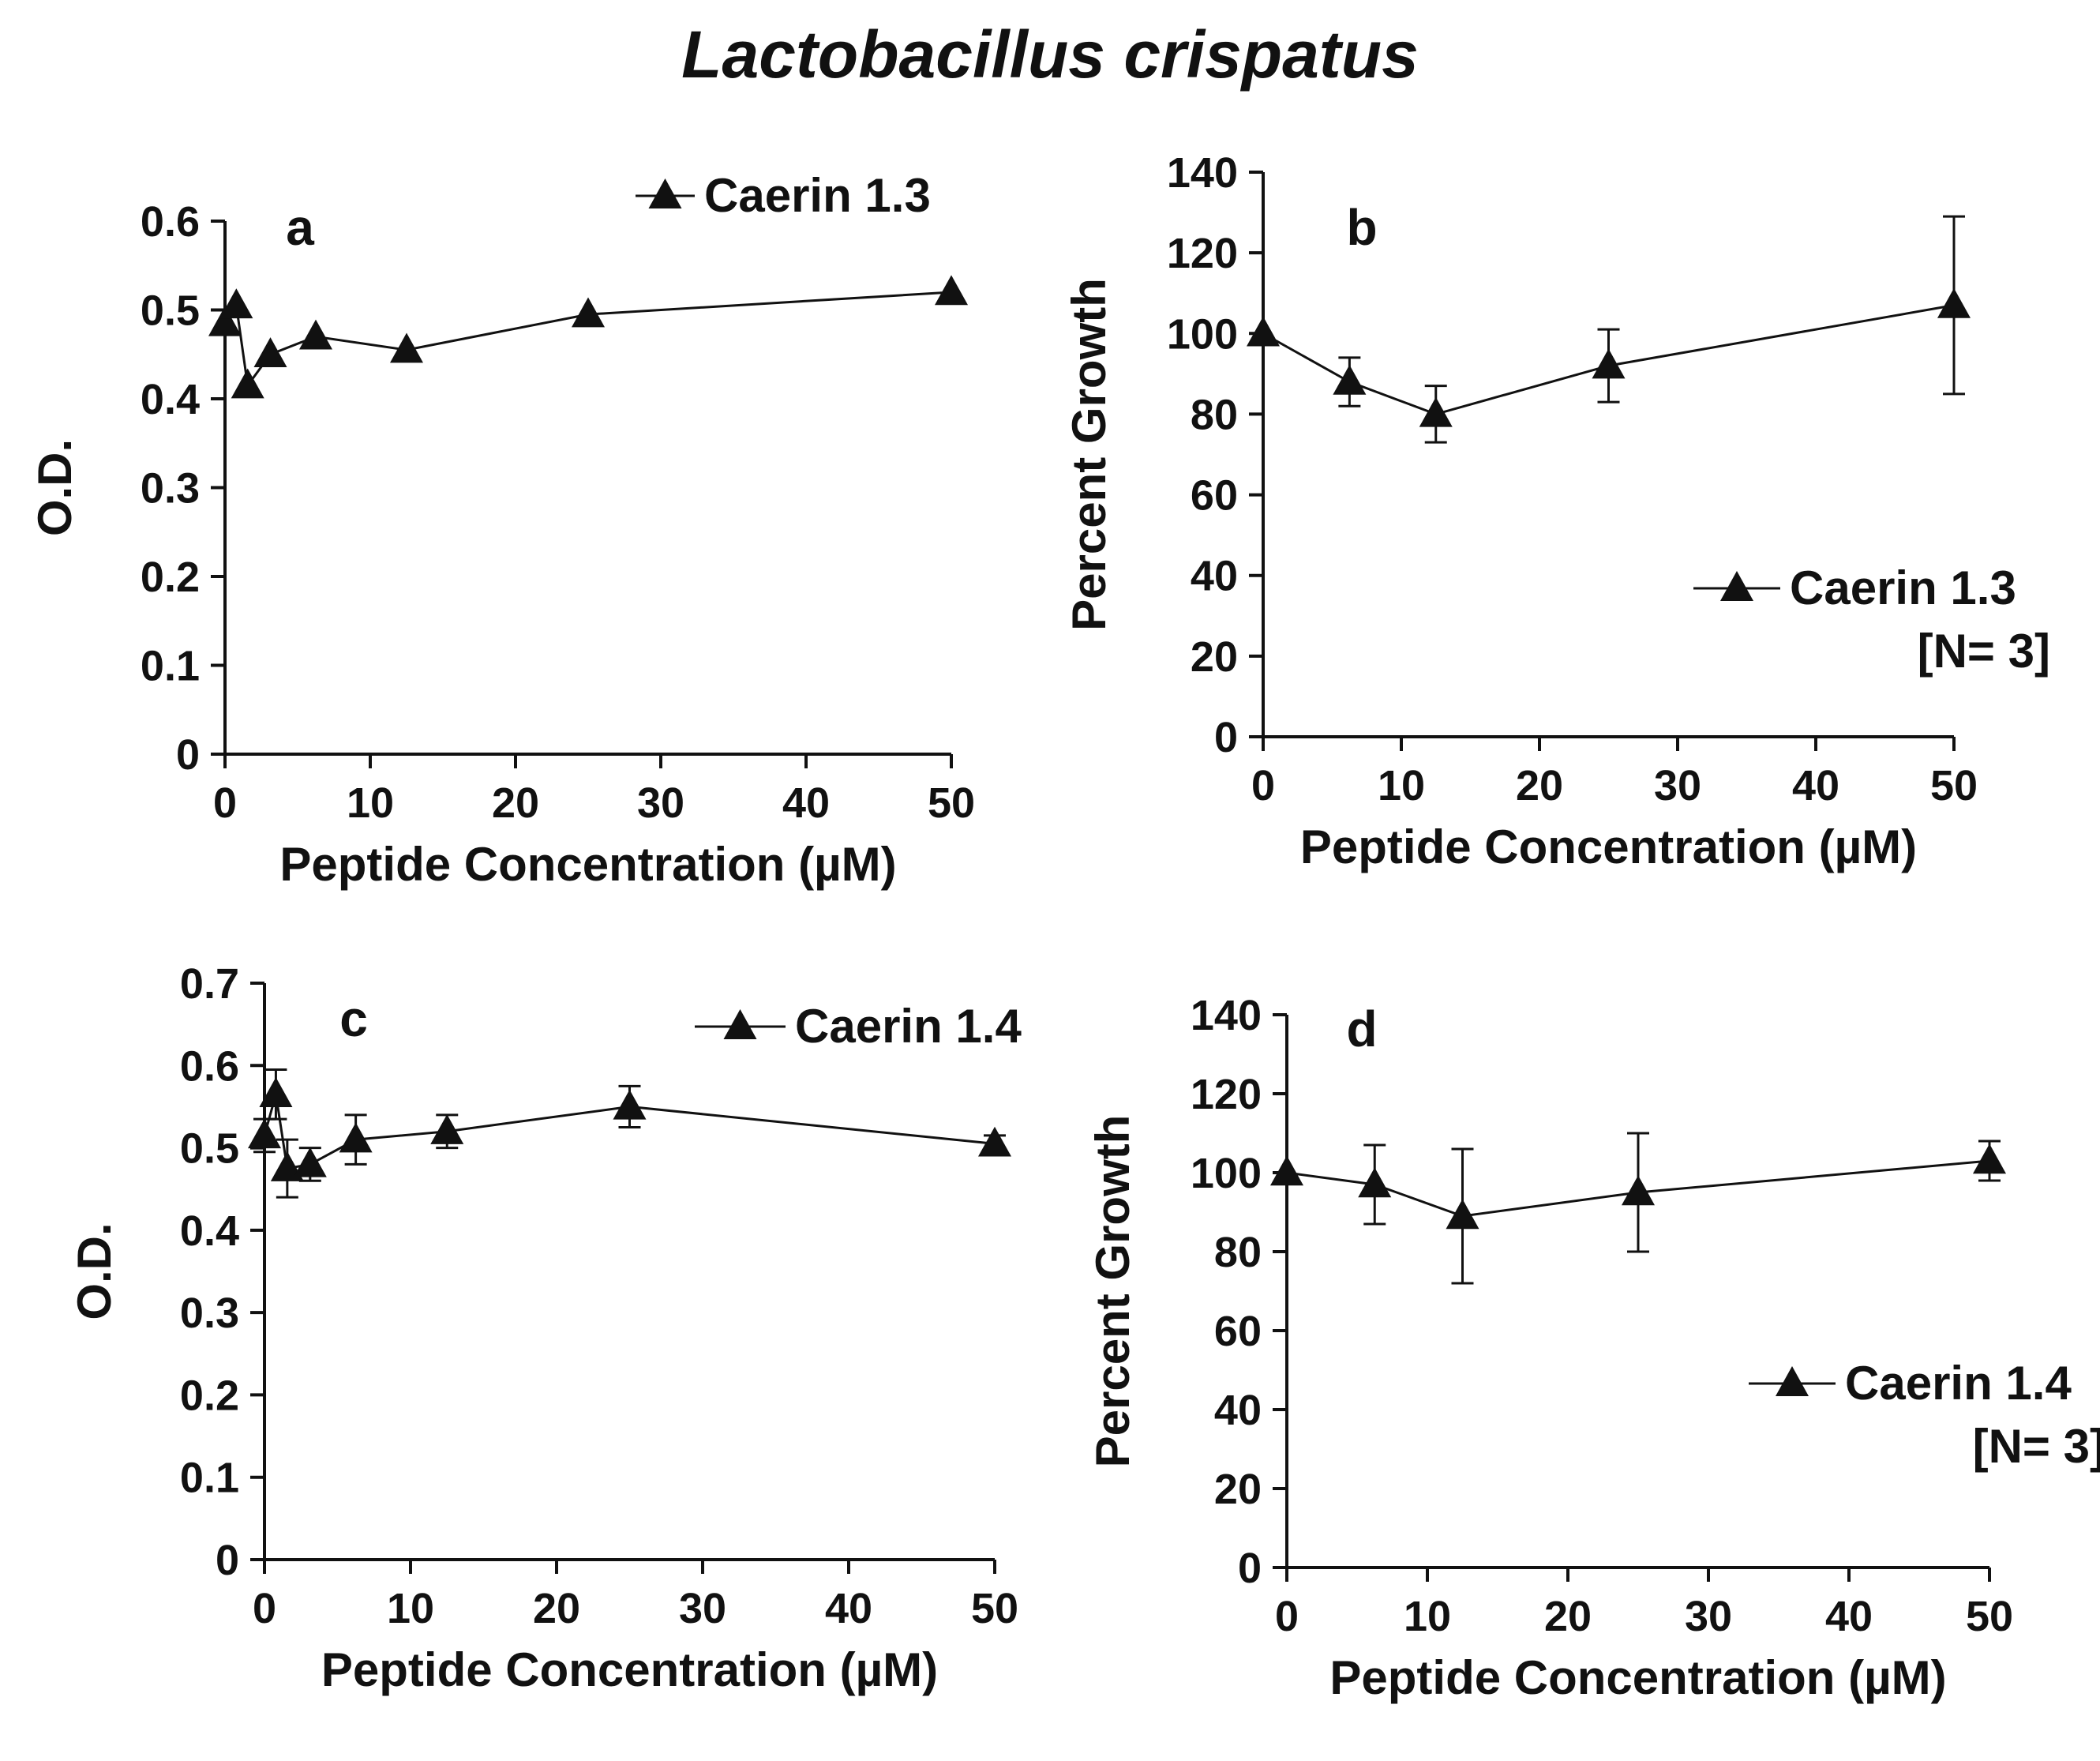 The image size is (2100, 1761). What do you see at coordinates (209, 1231) in the screenshot?
I see `y-tick-label: 0.4` at bounding box center [209, 1231].